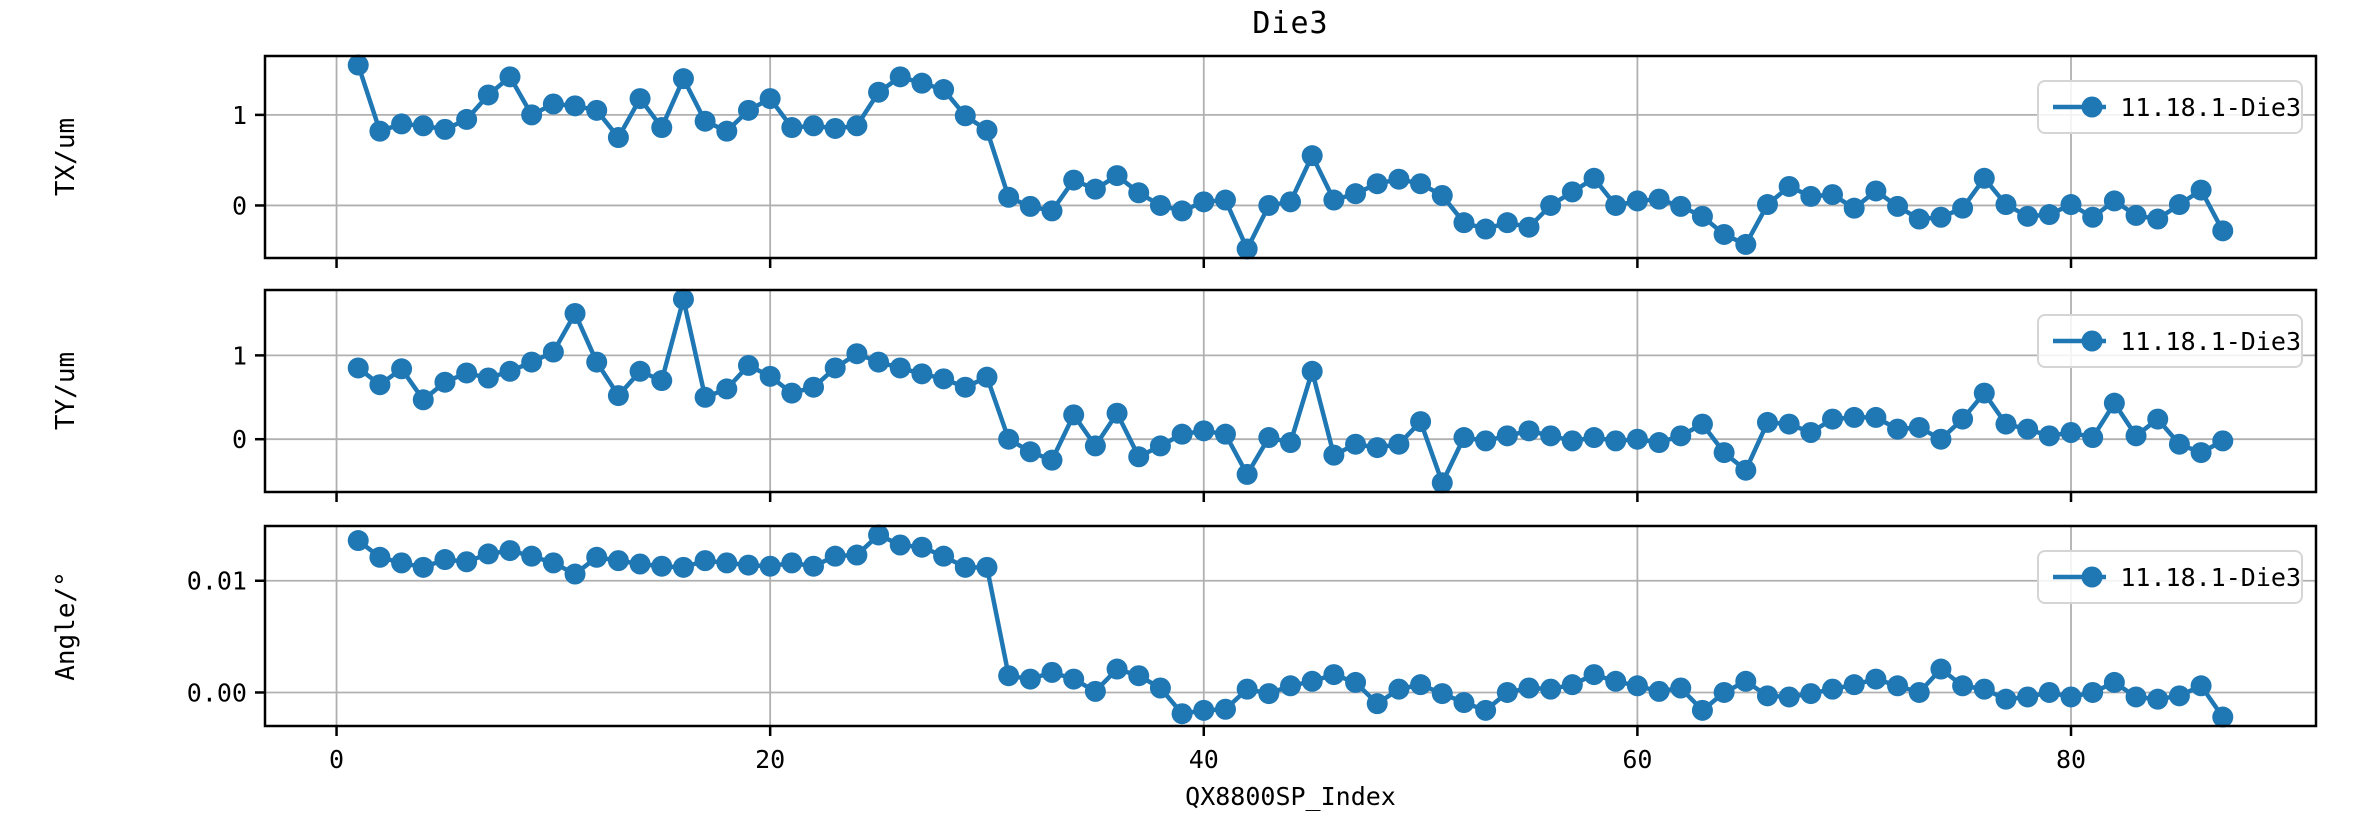  Describe the element at coordinates (1164, 190) in the screenshot. I see `tick-marks` at that location.